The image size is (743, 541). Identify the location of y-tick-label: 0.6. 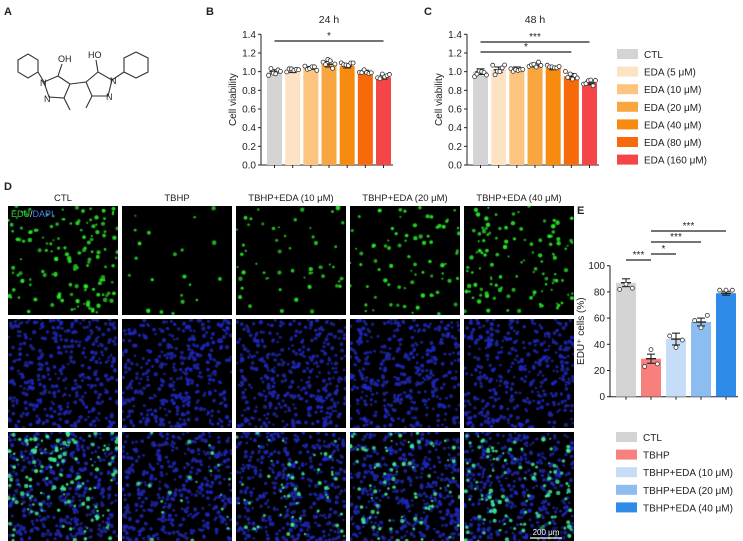
(249, 109).